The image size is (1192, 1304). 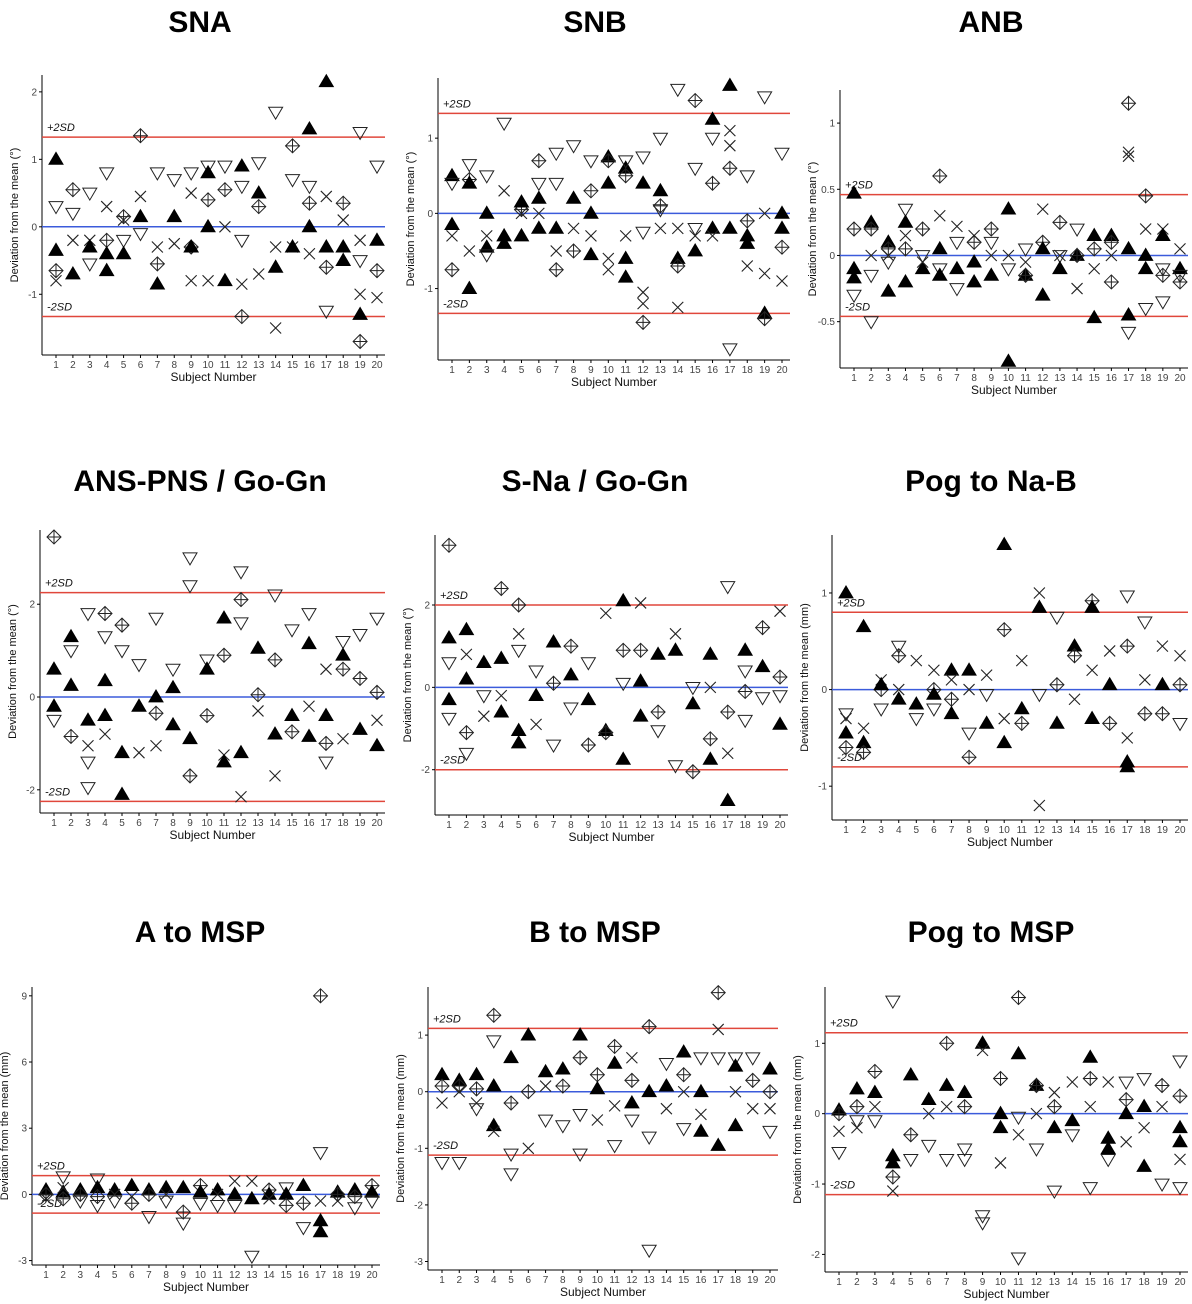 I want to click on x-tick-label: 13, so click(x=650, y=1280).